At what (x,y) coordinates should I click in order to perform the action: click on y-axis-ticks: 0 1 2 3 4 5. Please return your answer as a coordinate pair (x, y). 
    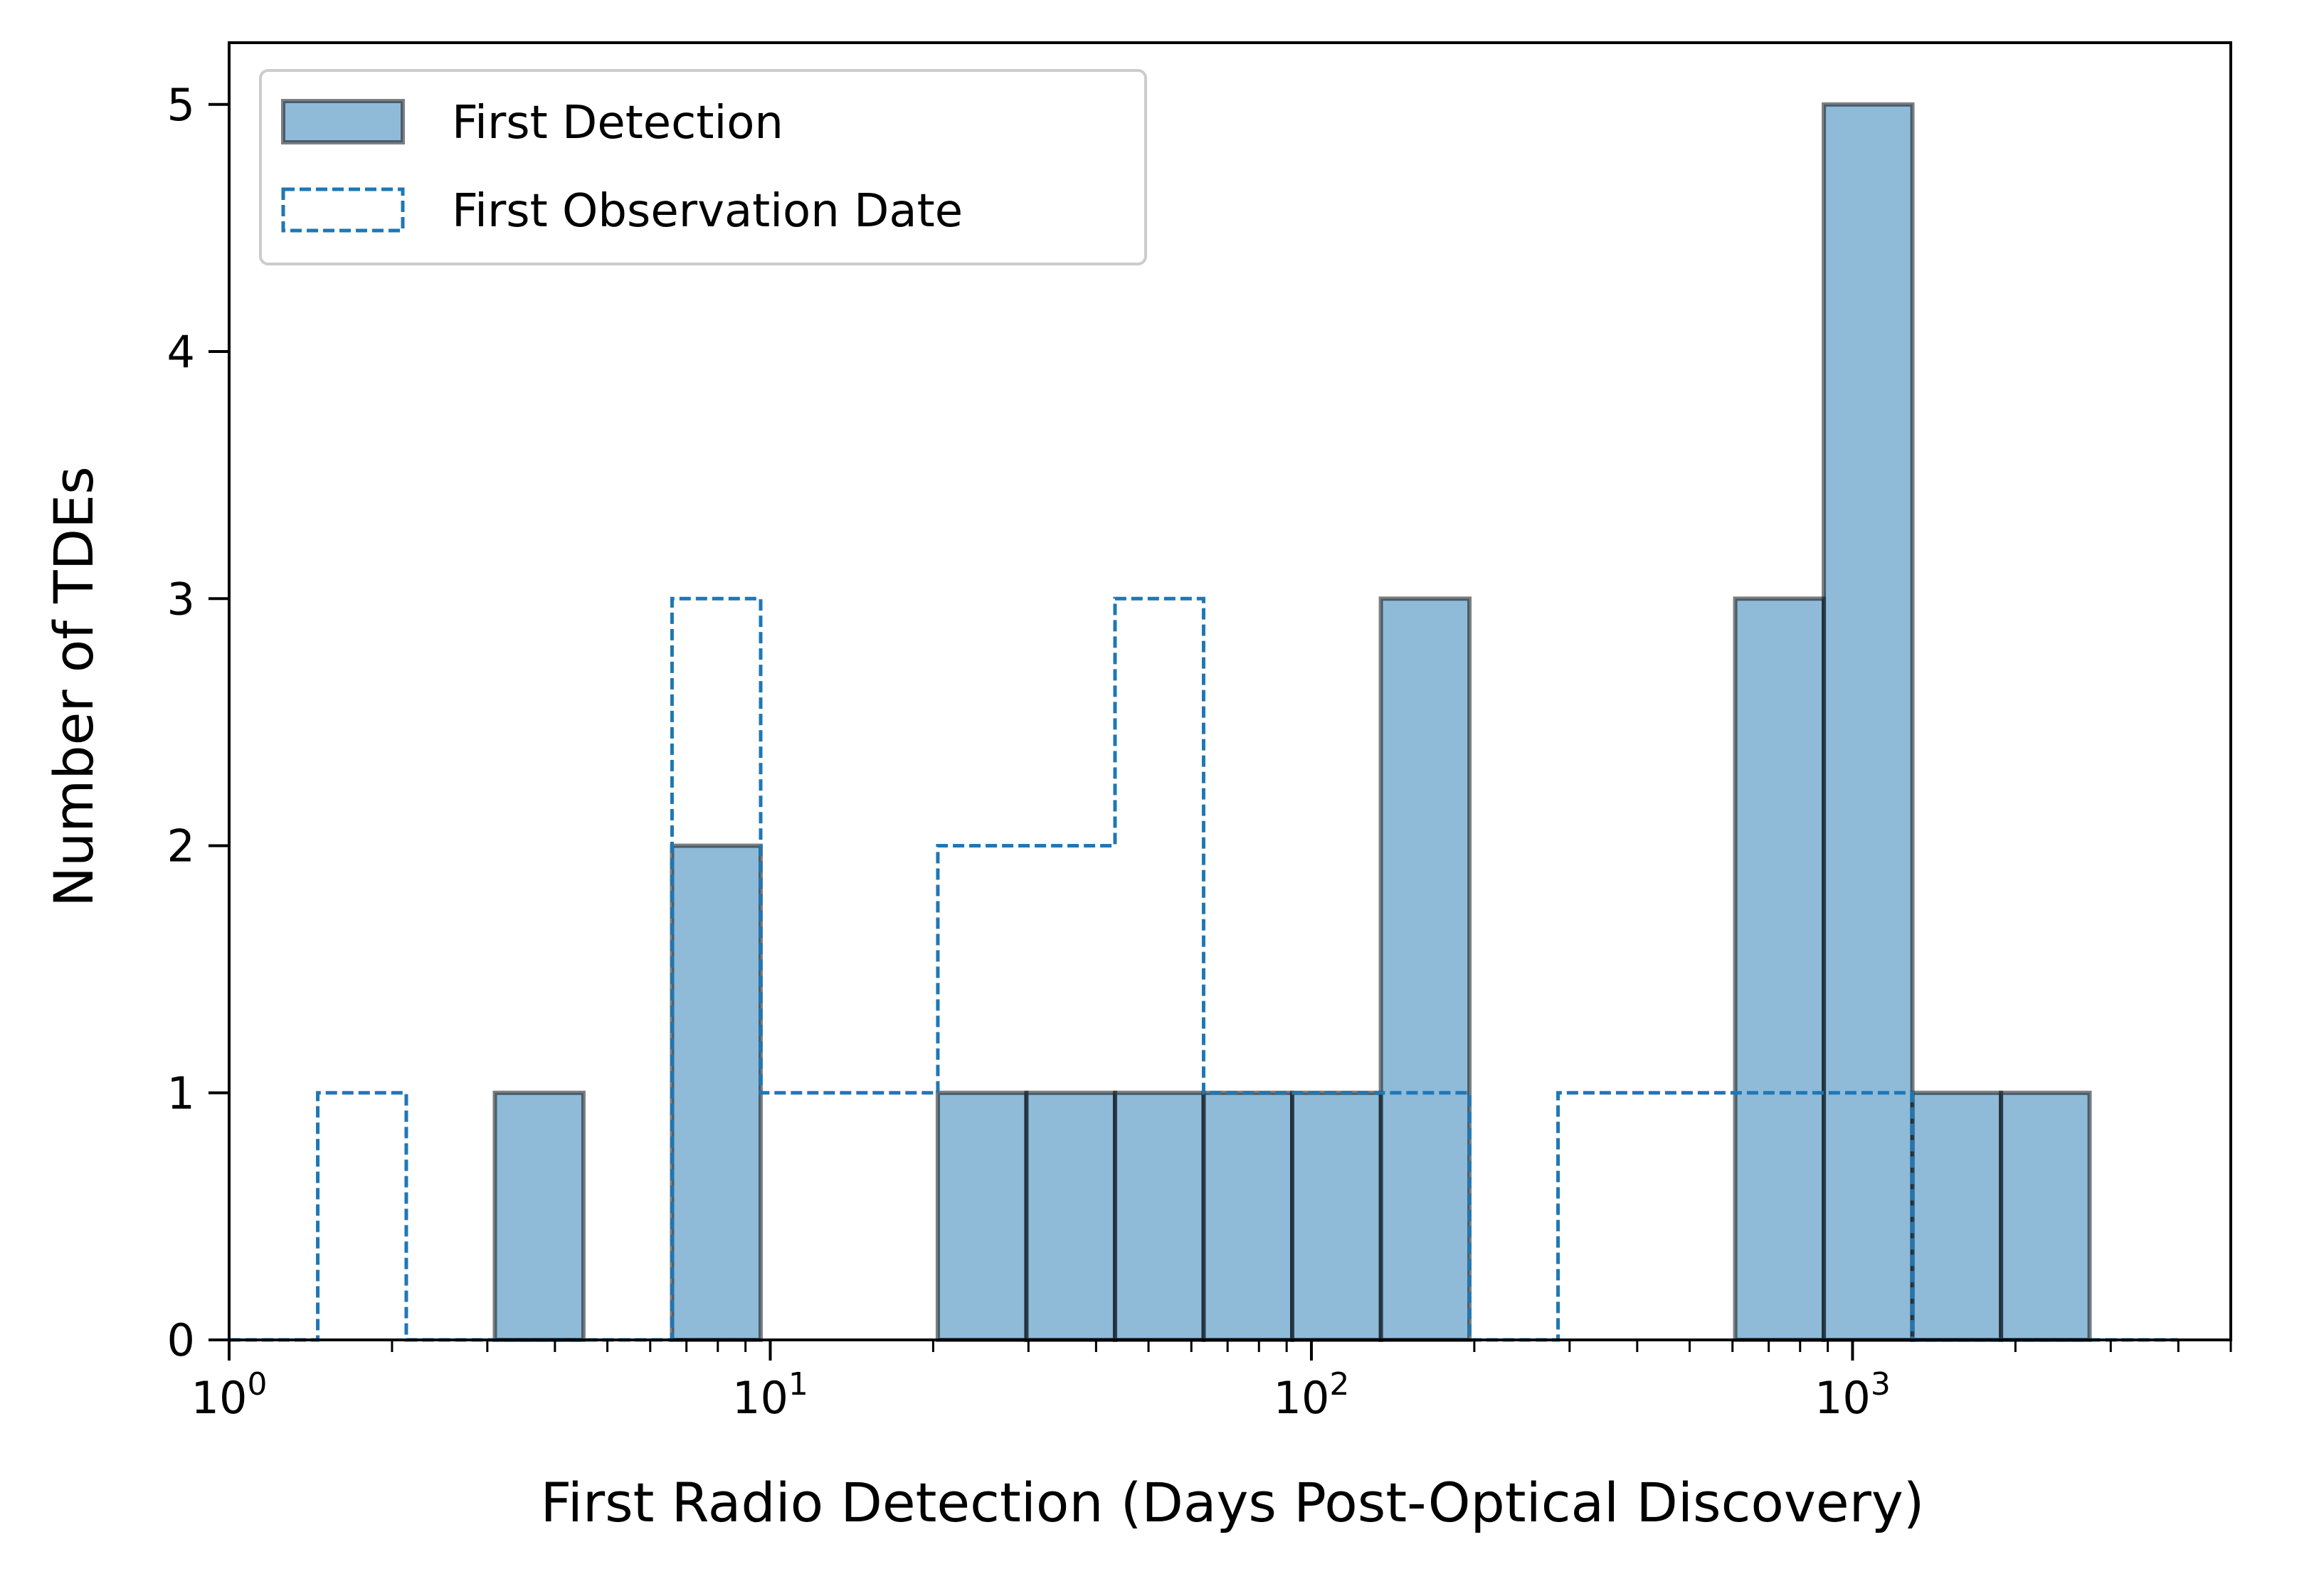
    Looking at the image, I should click on (198, 722).